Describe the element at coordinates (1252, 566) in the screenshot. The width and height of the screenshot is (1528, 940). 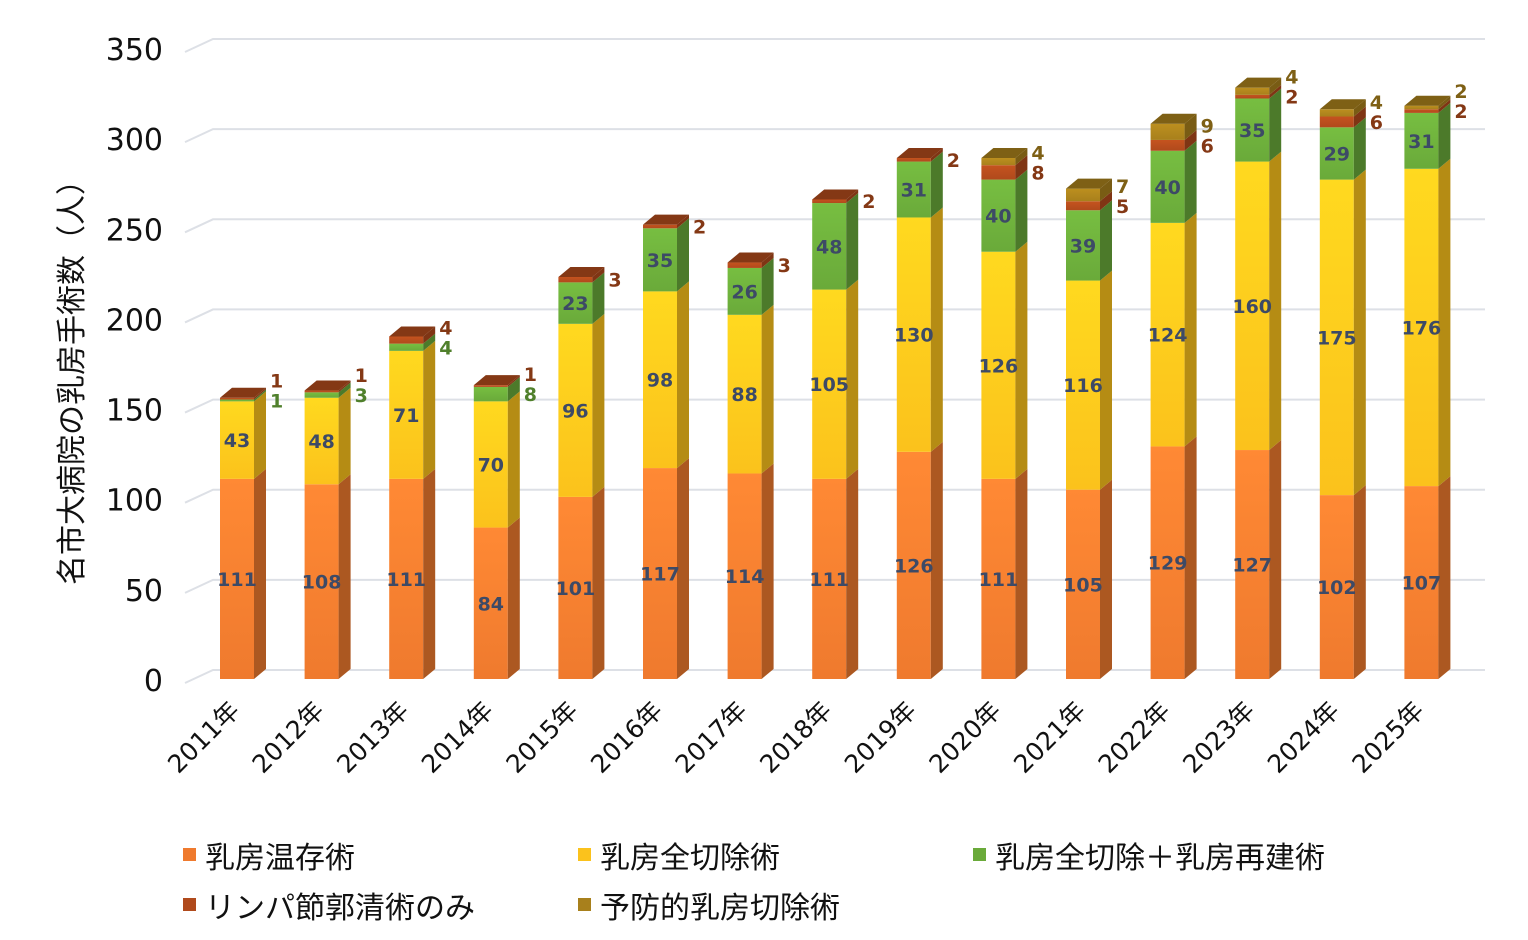
I see `data-label: 127` at that location.